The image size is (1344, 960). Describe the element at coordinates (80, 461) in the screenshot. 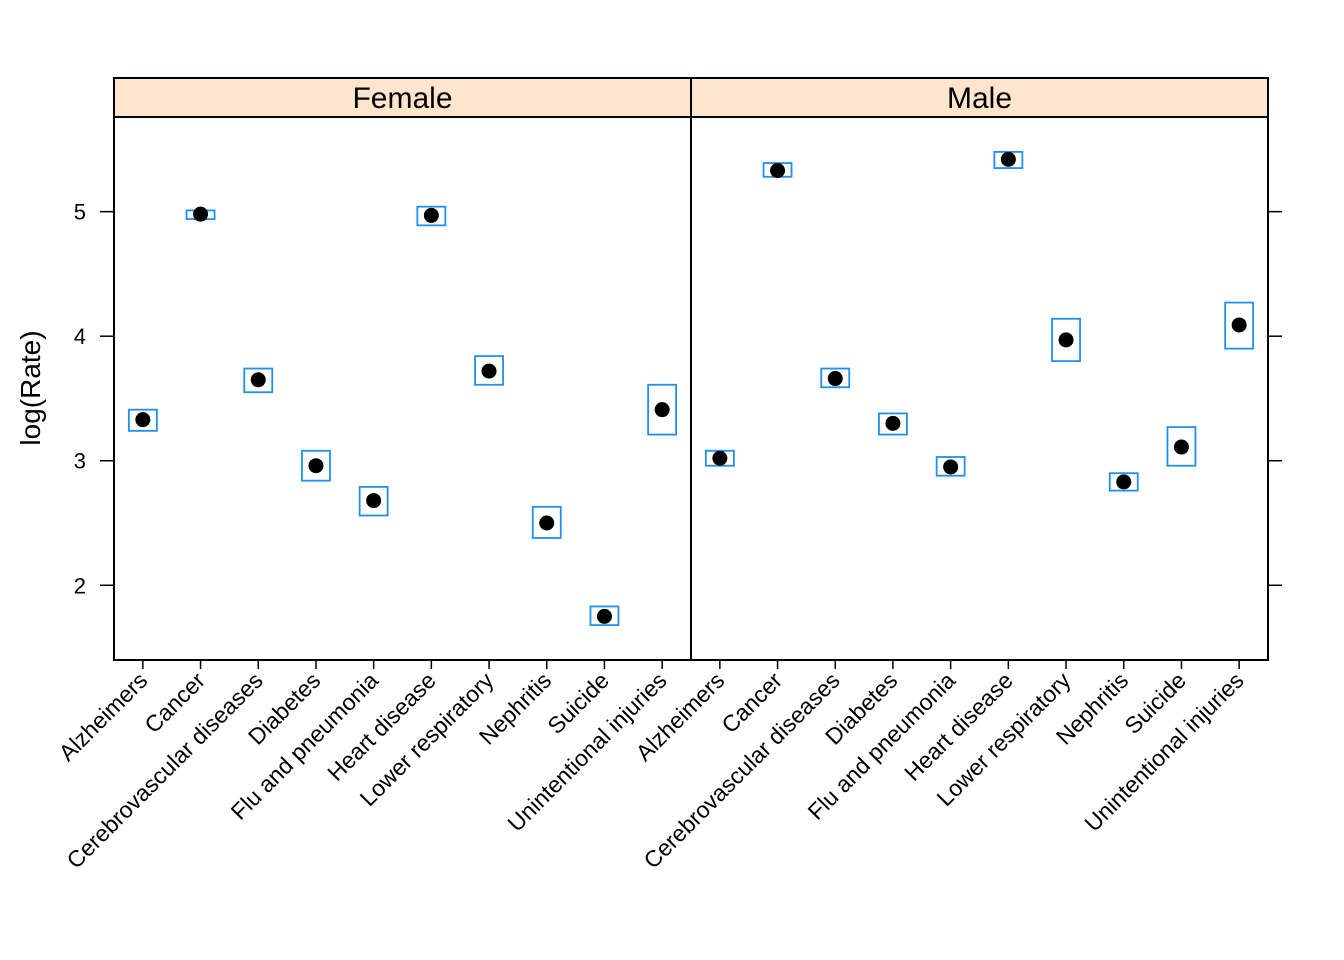

I see `y-tick-label: 3` at that location.